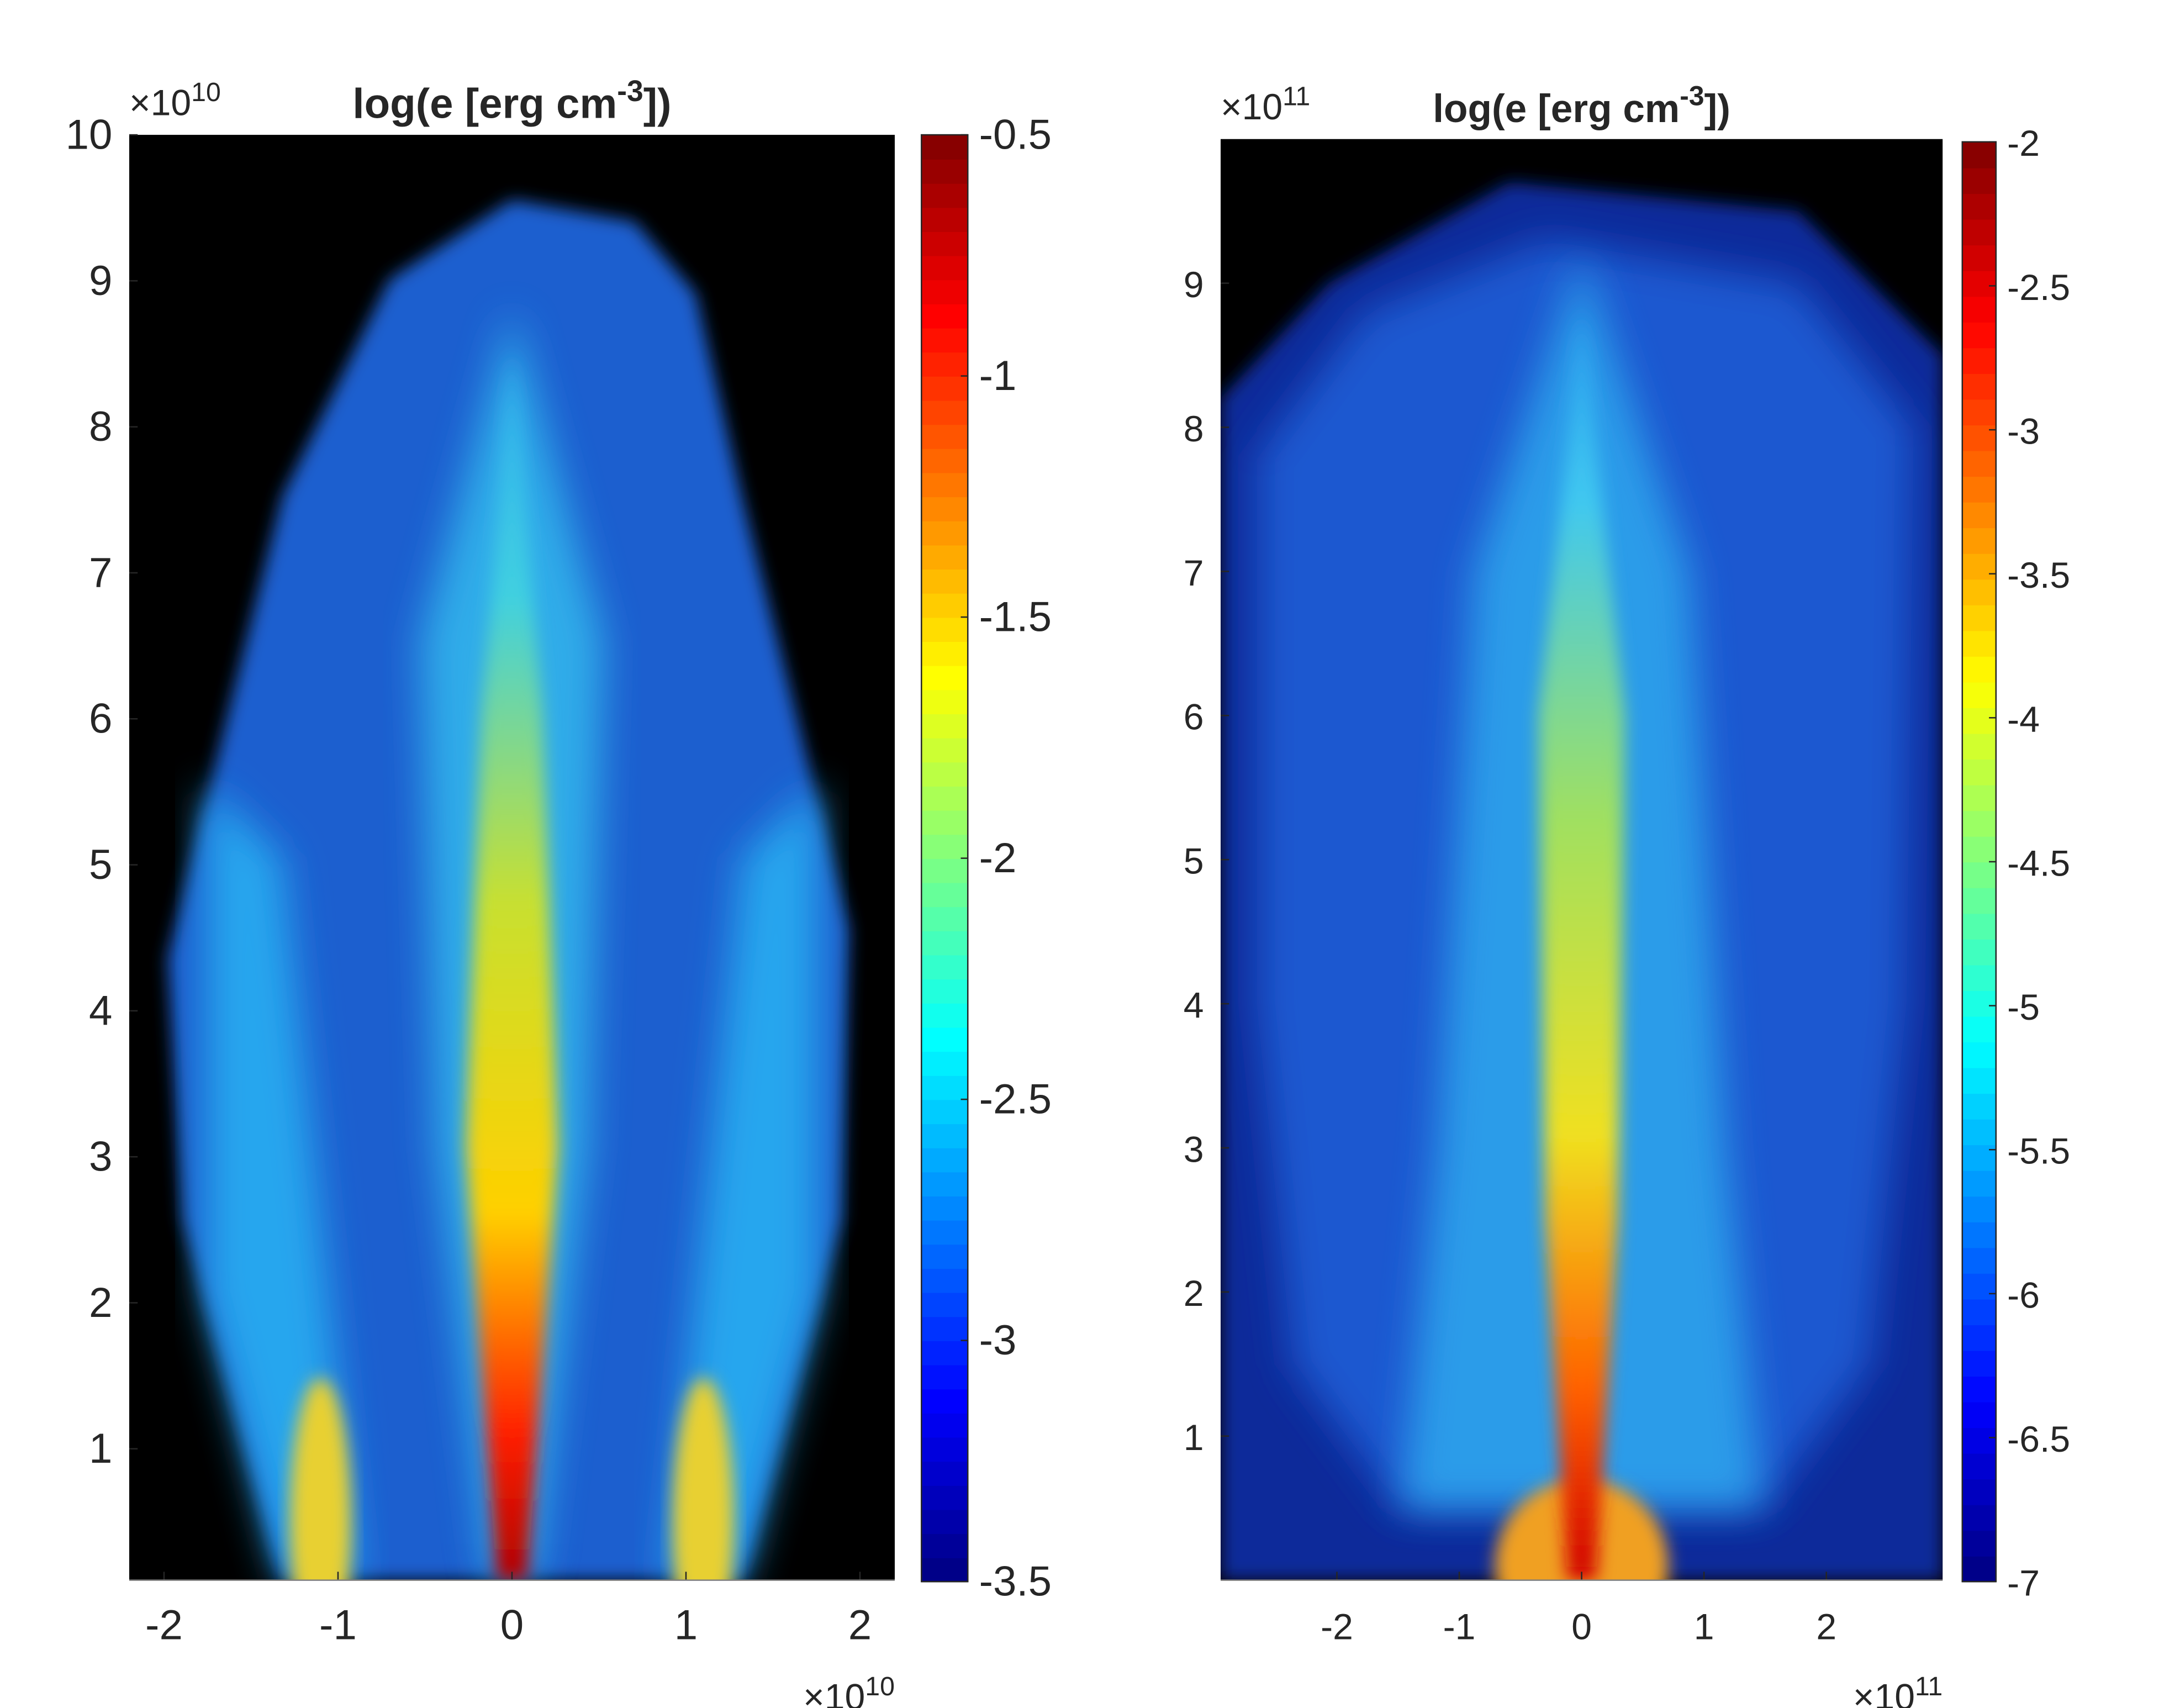  I want to click on chart-title: log(e [erg cm-3]), so click(511, 101).